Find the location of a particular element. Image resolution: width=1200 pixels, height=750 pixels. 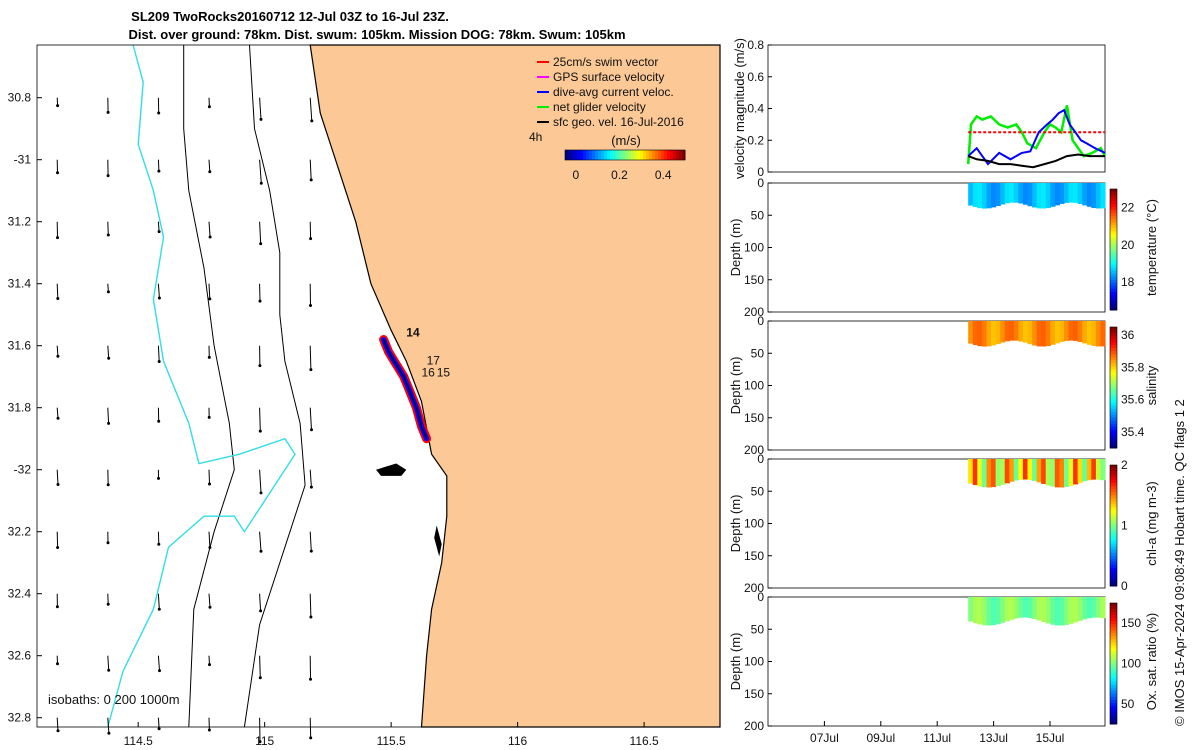

colorbar-frame is located at coordinates (625, 155).